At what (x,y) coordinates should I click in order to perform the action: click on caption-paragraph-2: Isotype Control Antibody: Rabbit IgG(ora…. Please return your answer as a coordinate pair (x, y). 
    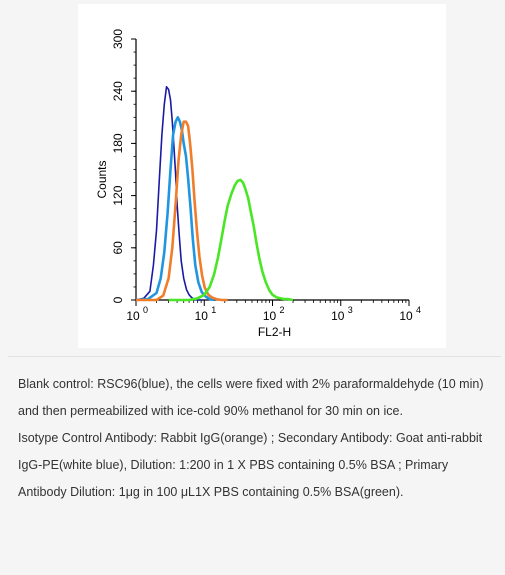
    Looking at the image, I should click on (250, 465).